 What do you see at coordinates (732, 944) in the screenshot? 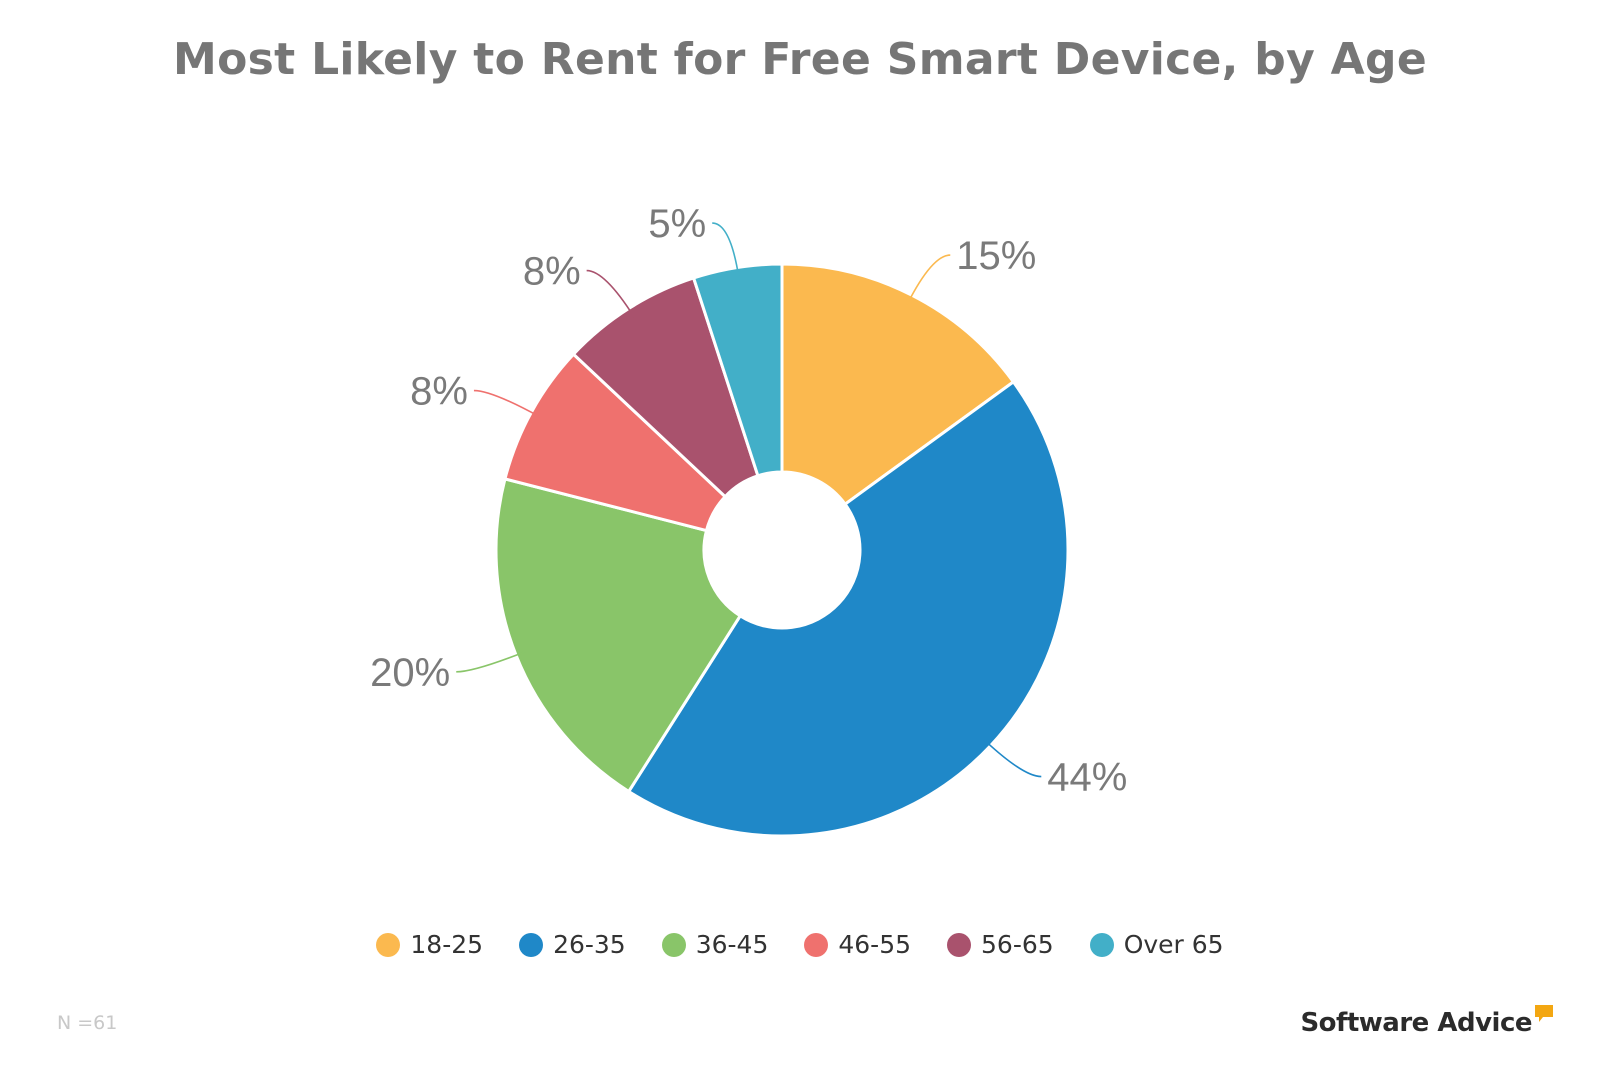
I see `legend-label: 36-45` at bounding box center [732, 944].